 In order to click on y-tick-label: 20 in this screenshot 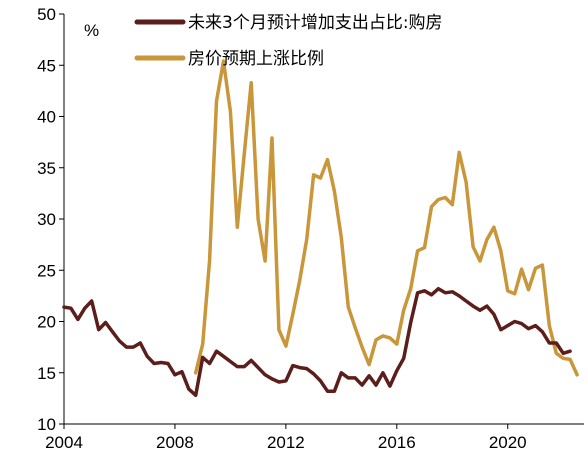, I will do `click(46, 322)`.